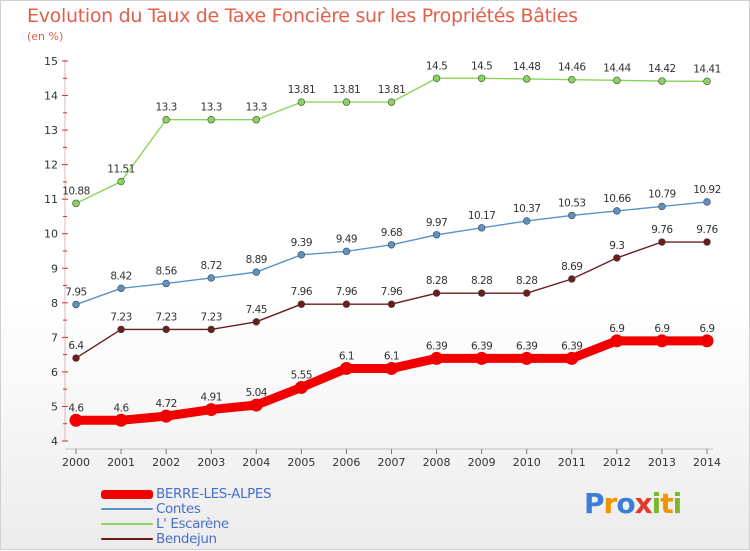 The height and width of the screenshot is (551, 750). What do you see at coordinates (165, 317) in the screenshot?
I see `data-label-bendejun: 7.23` at bounding box center [165, 317].